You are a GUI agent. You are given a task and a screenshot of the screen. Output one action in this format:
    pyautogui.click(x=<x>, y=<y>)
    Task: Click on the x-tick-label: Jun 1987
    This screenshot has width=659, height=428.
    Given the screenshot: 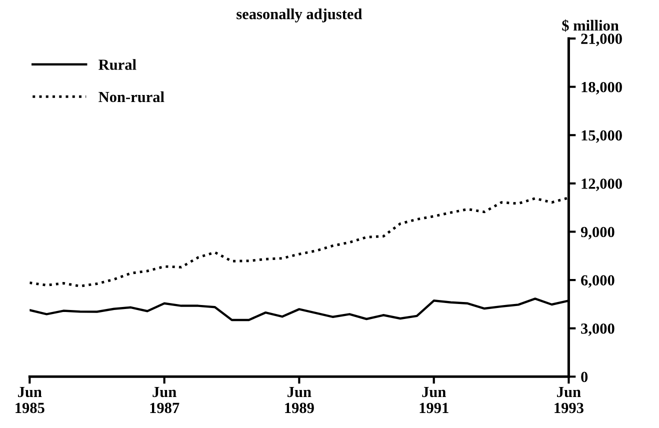 What is the action you would take?
    pyautogui.click(x=165, y=400)
    